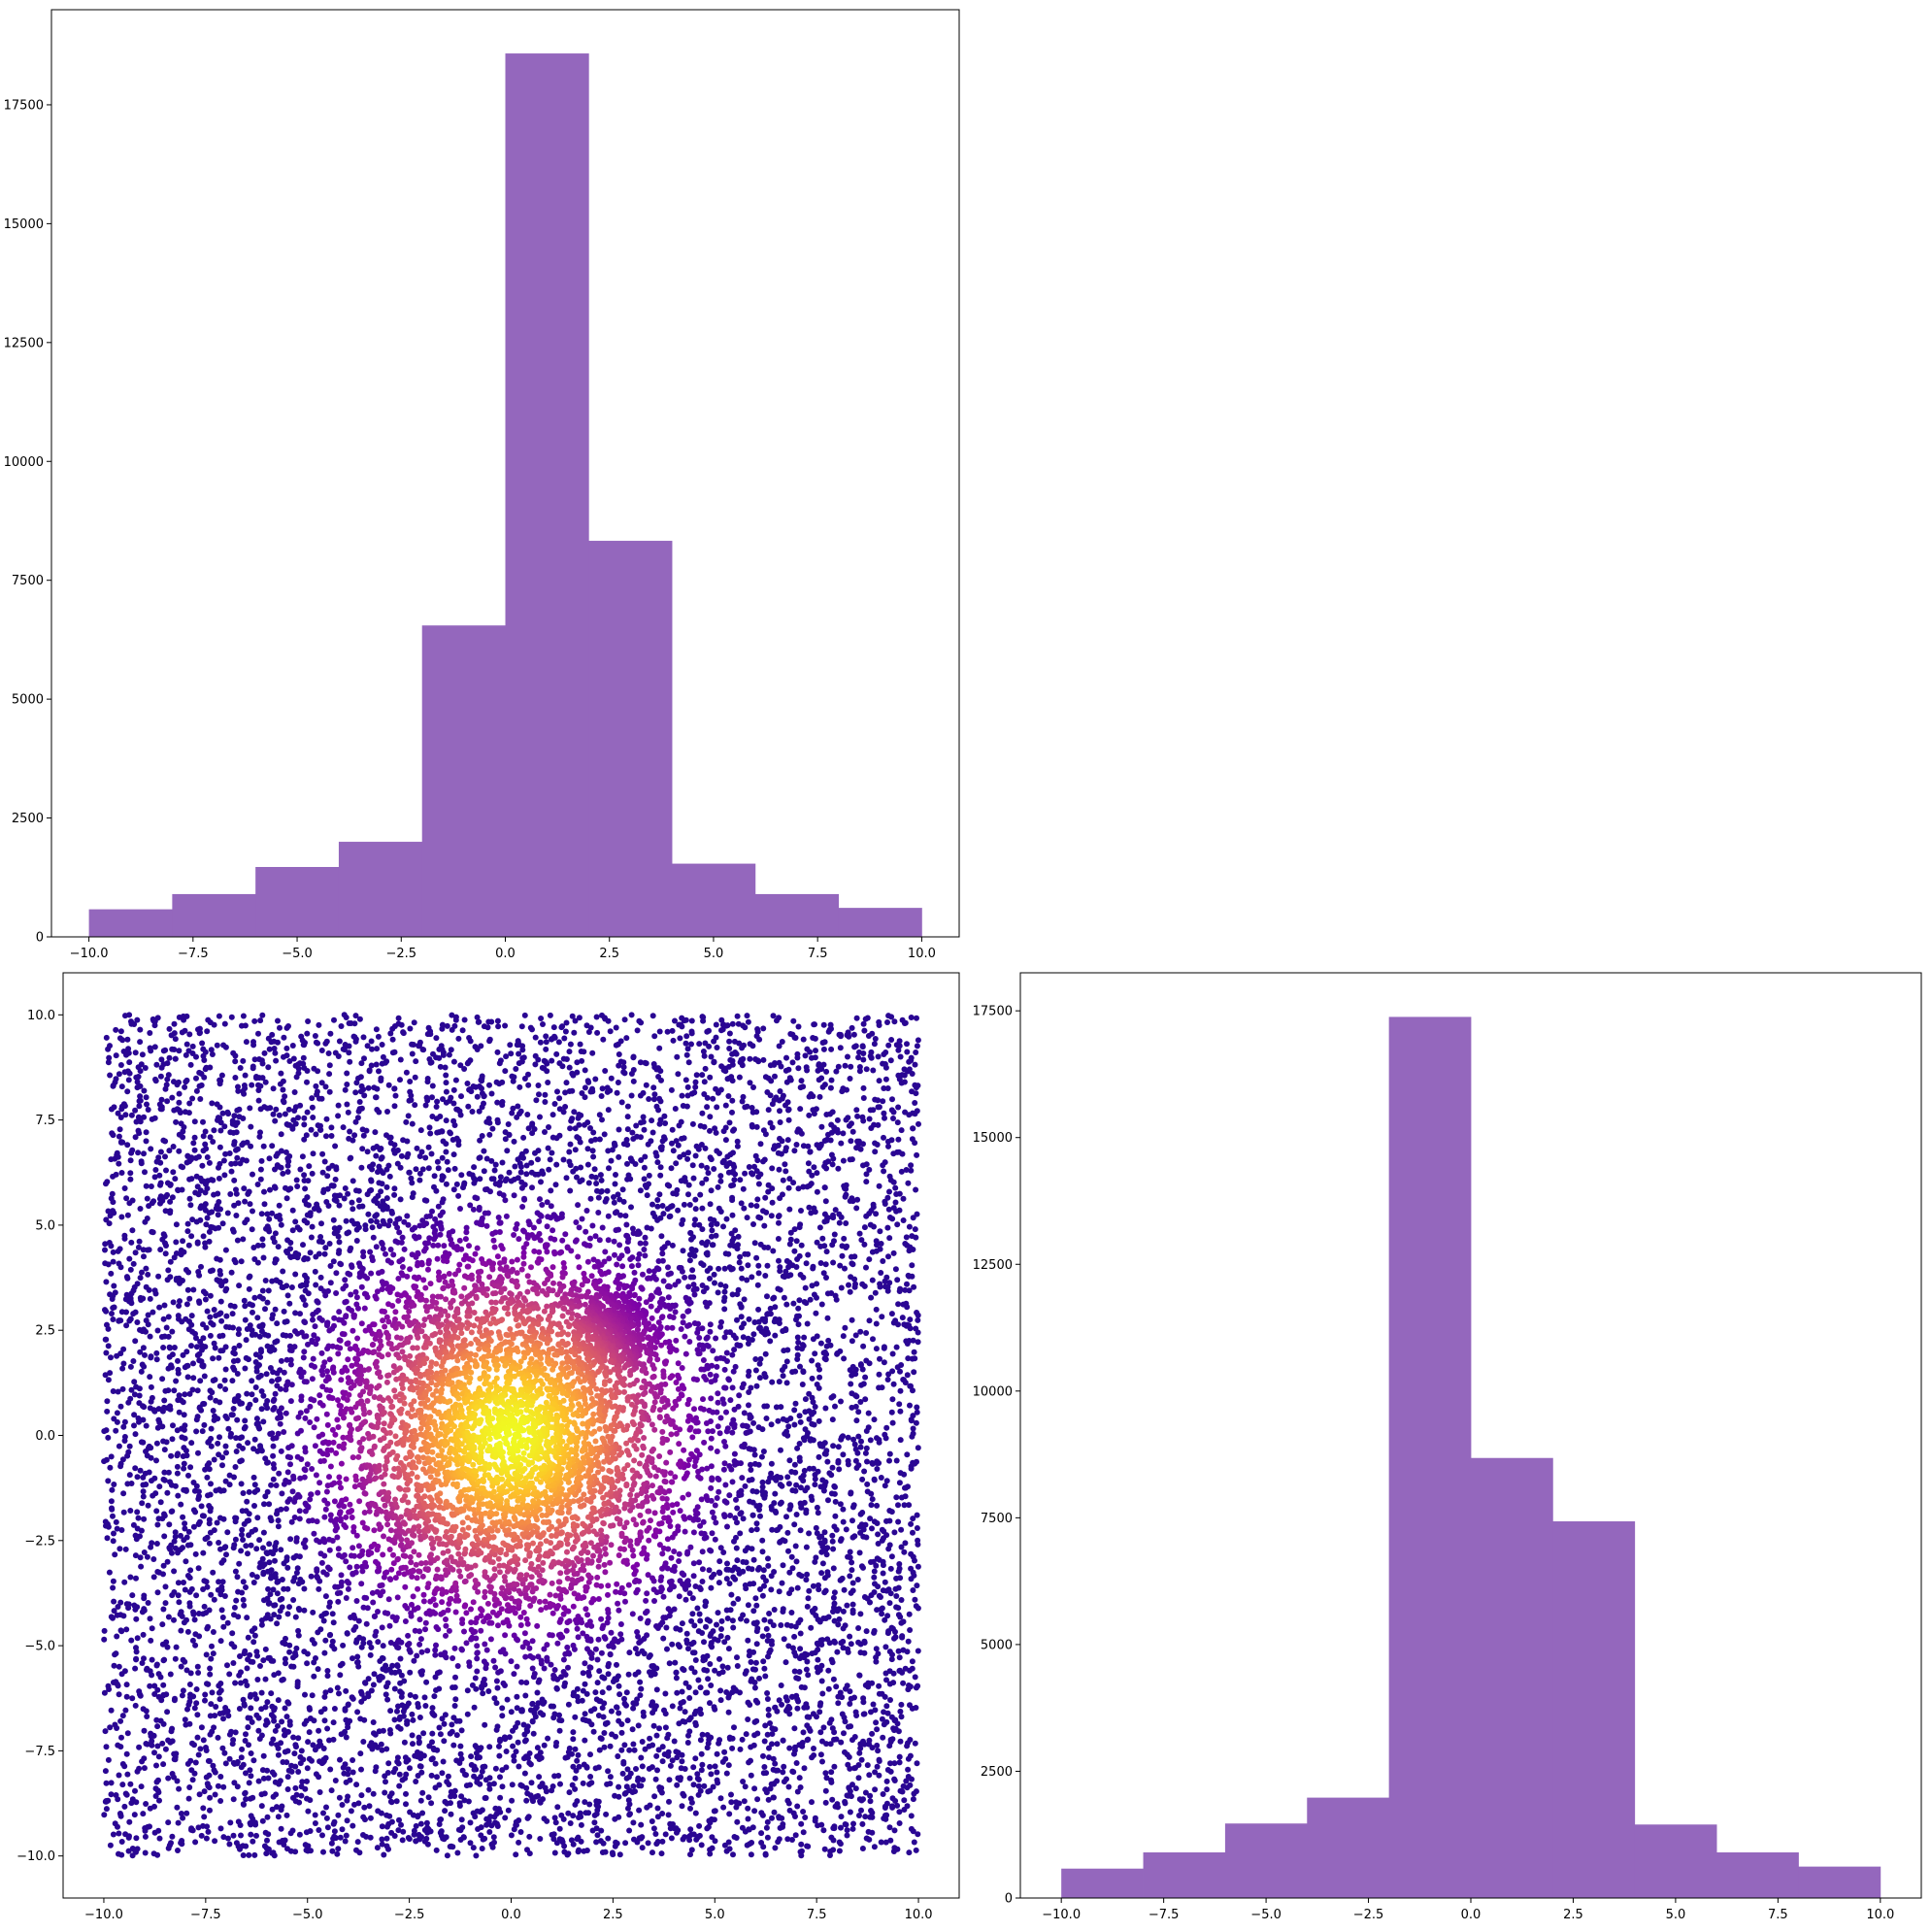 This screenshot has width=1931, height=1932. Describe the element at coordinates (547, 496) in the screenshot. I see `histogram-bar` at that location.